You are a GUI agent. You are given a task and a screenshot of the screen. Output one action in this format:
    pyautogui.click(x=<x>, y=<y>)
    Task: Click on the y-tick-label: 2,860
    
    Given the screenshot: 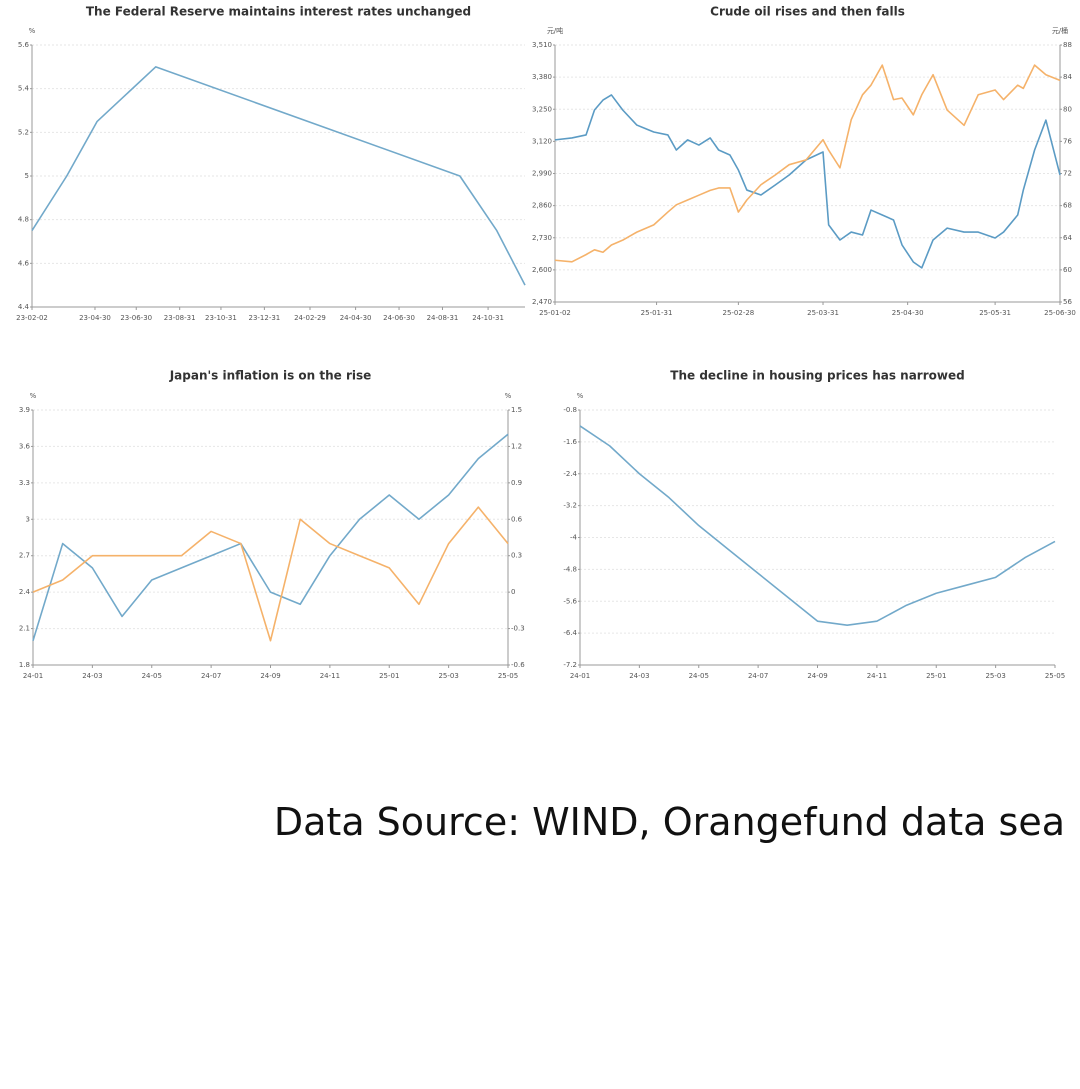 What is the action you would take?
    pyautogui.click(x=542, y=206)
    